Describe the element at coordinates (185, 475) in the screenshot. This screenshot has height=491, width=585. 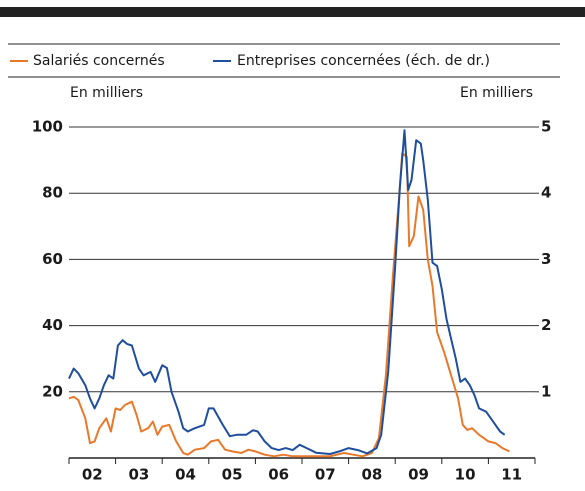
I see `x-tick-label: 04` at that location.